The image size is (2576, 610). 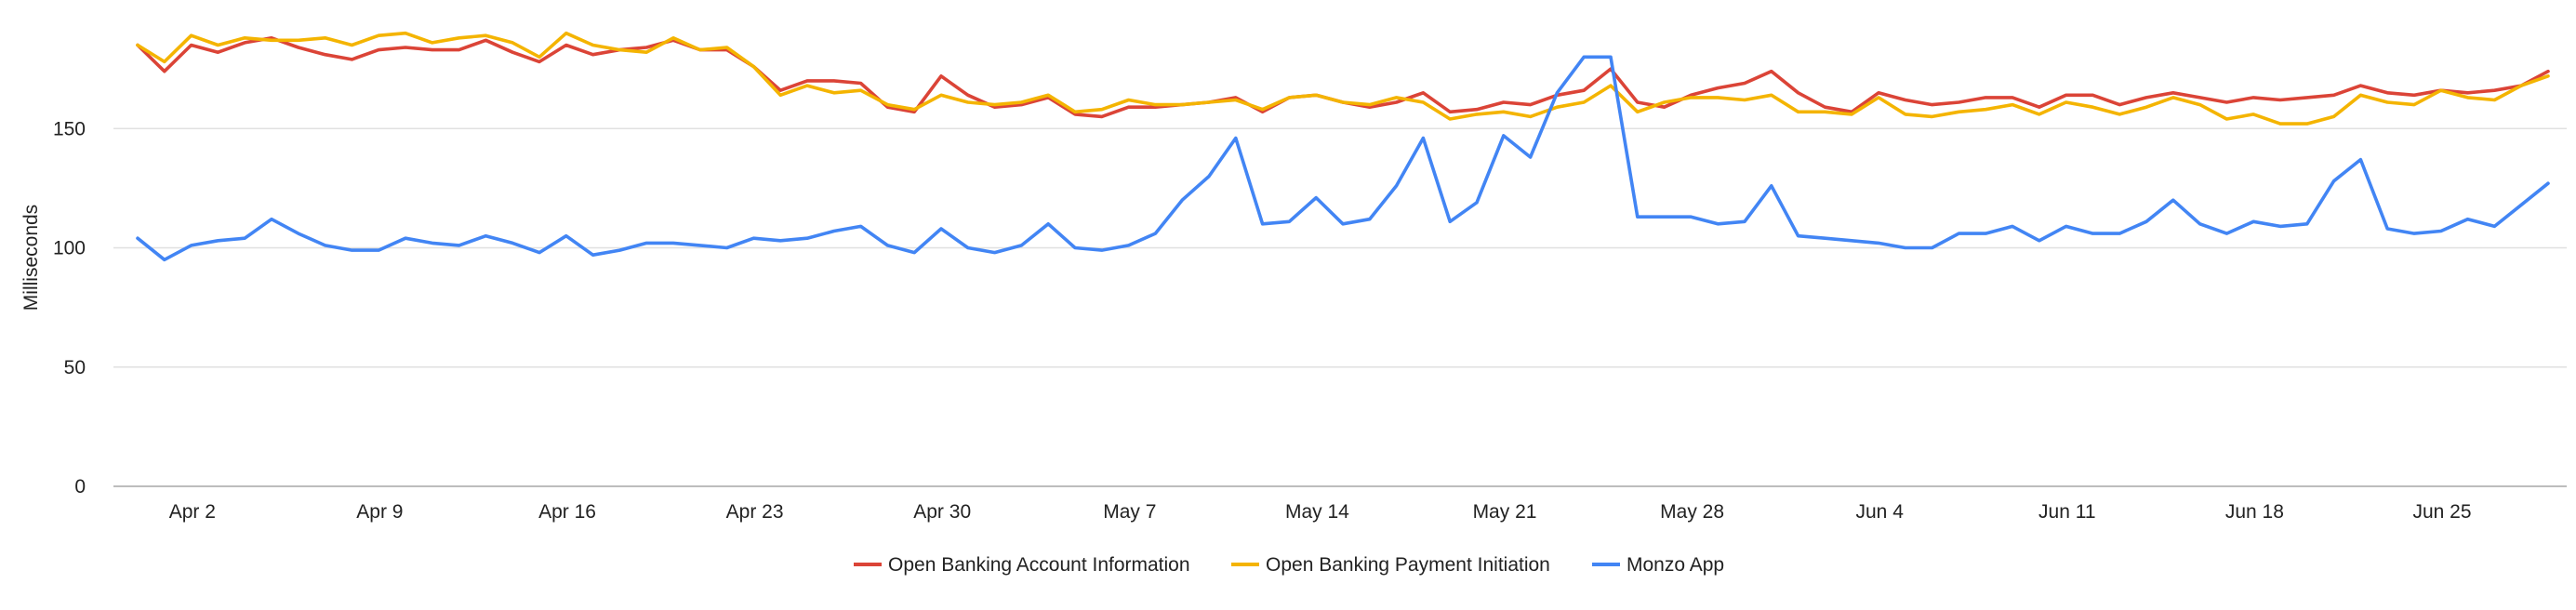 What do you see at coordinates (1129, 512) in the screenshot?
I see `x-tick-label: May 7` at bounding box center [1129, 512].